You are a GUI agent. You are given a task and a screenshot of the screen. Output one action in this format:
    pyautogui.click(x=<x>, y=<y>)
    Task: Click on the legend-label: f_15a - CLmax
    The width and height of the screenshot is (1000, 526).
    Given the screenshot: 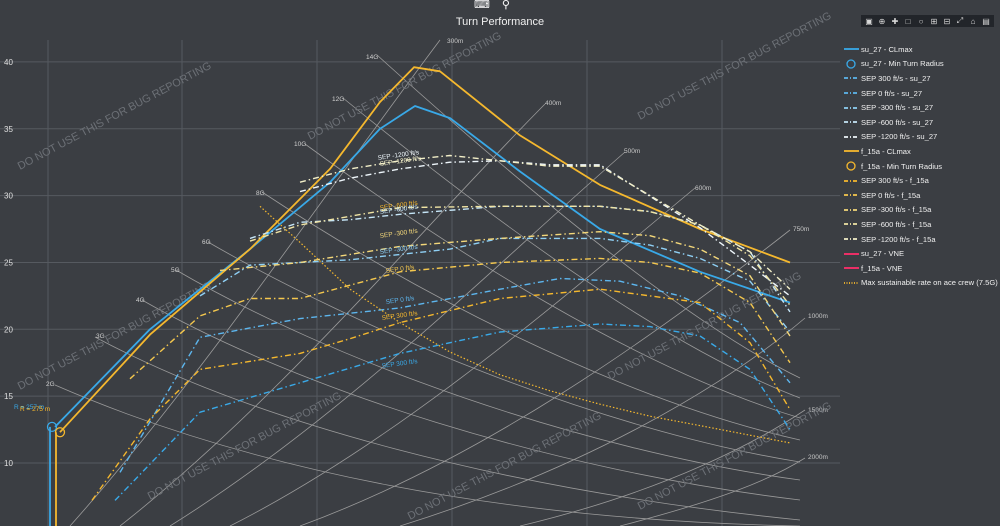 What is the action you would take?
    pyautogui.click(x=886, y=151)
    